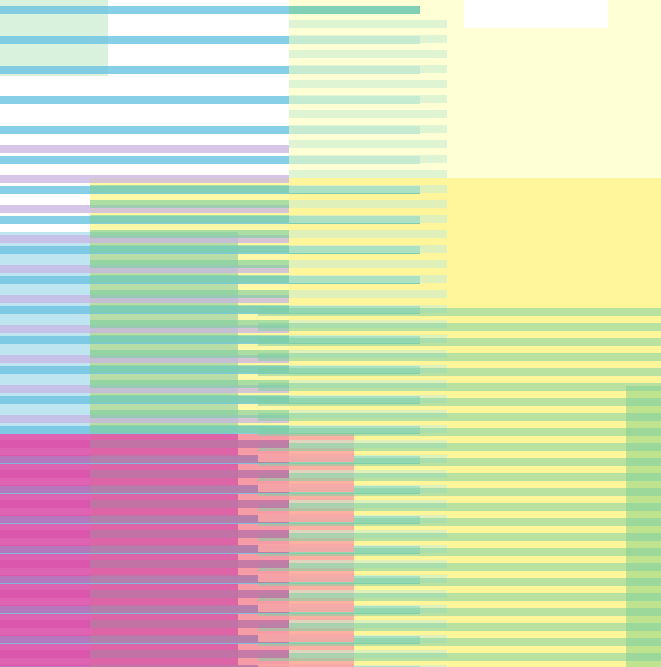 Image resolution: width=661 pixels, height=667 pixels. I want to click on salmon-block, so click(296, 550).